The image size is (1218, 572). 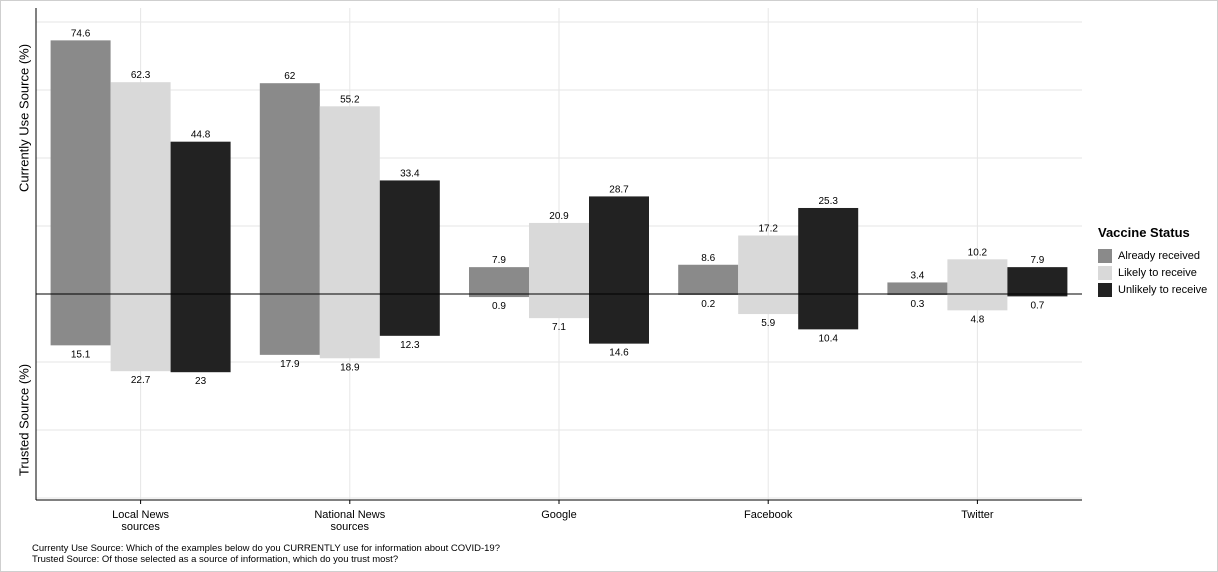 I want to click on data-label-trusted: 0.7, so click(x=1037, y=305).